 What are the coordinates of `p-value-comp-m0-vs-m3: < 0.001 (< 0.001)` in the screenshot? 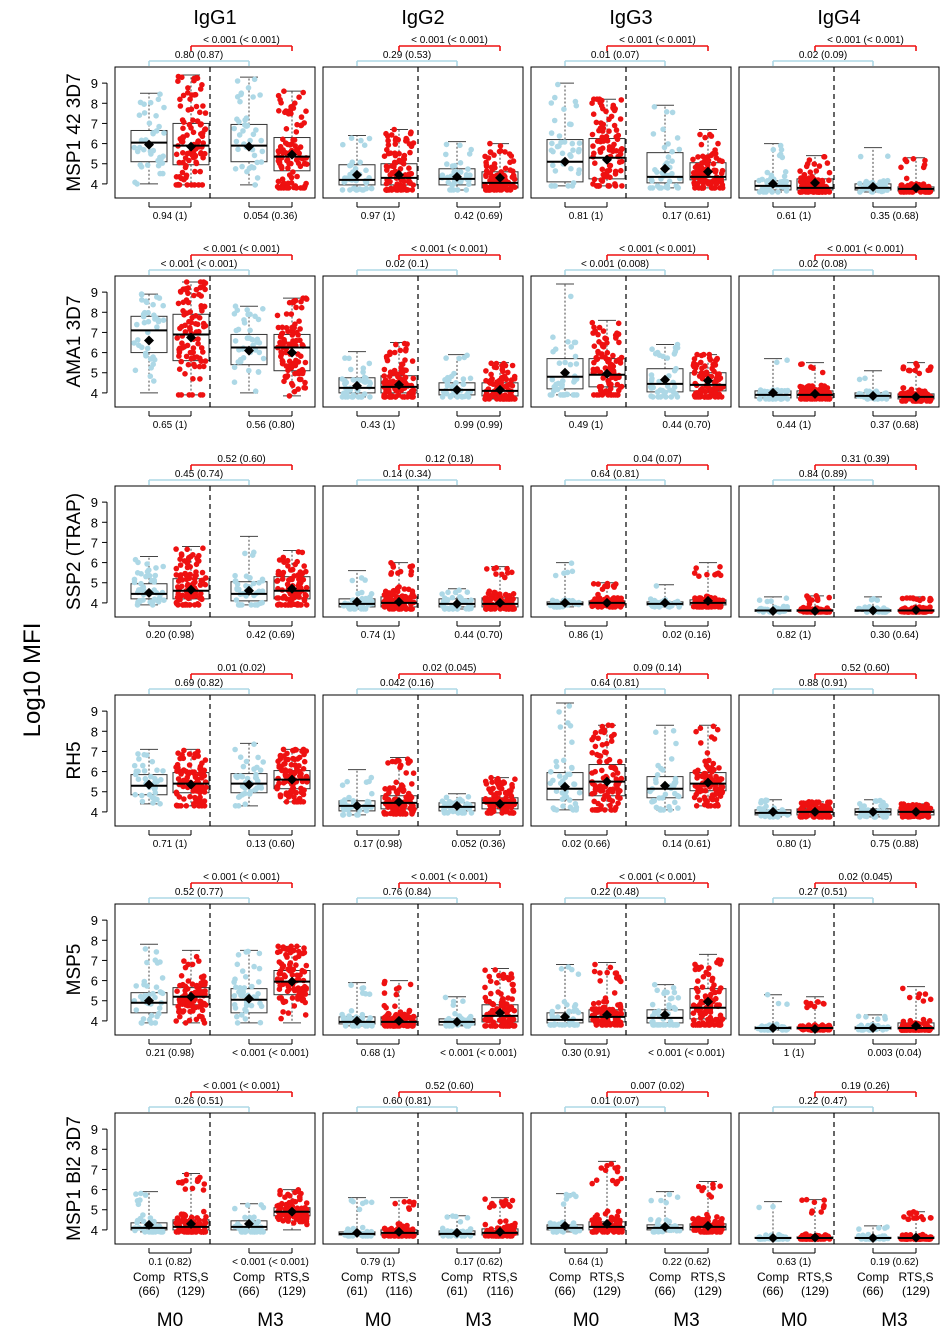 It's located at (199, 264).